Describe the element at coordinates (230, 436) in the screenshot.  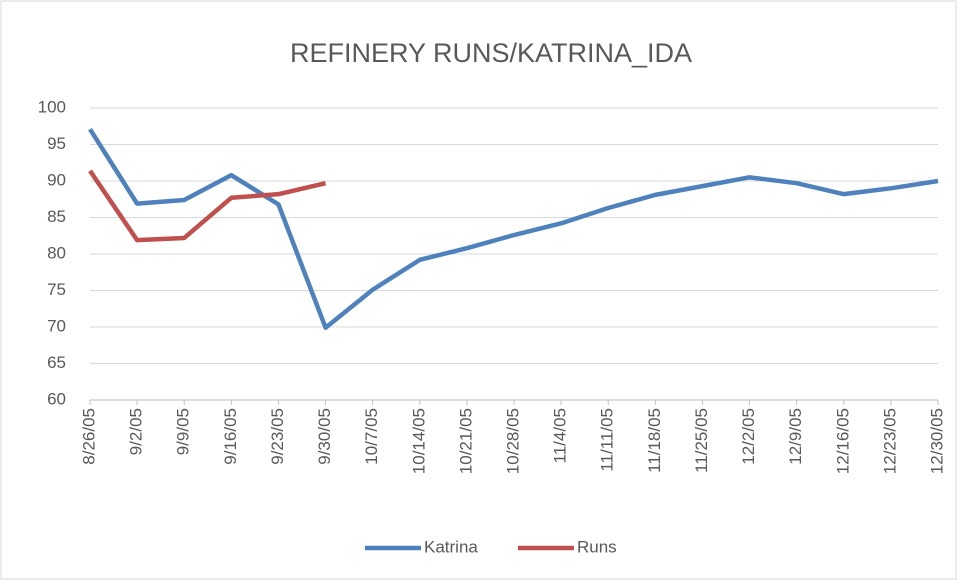
I see `x-tick-label: 9/16/05` at that location.